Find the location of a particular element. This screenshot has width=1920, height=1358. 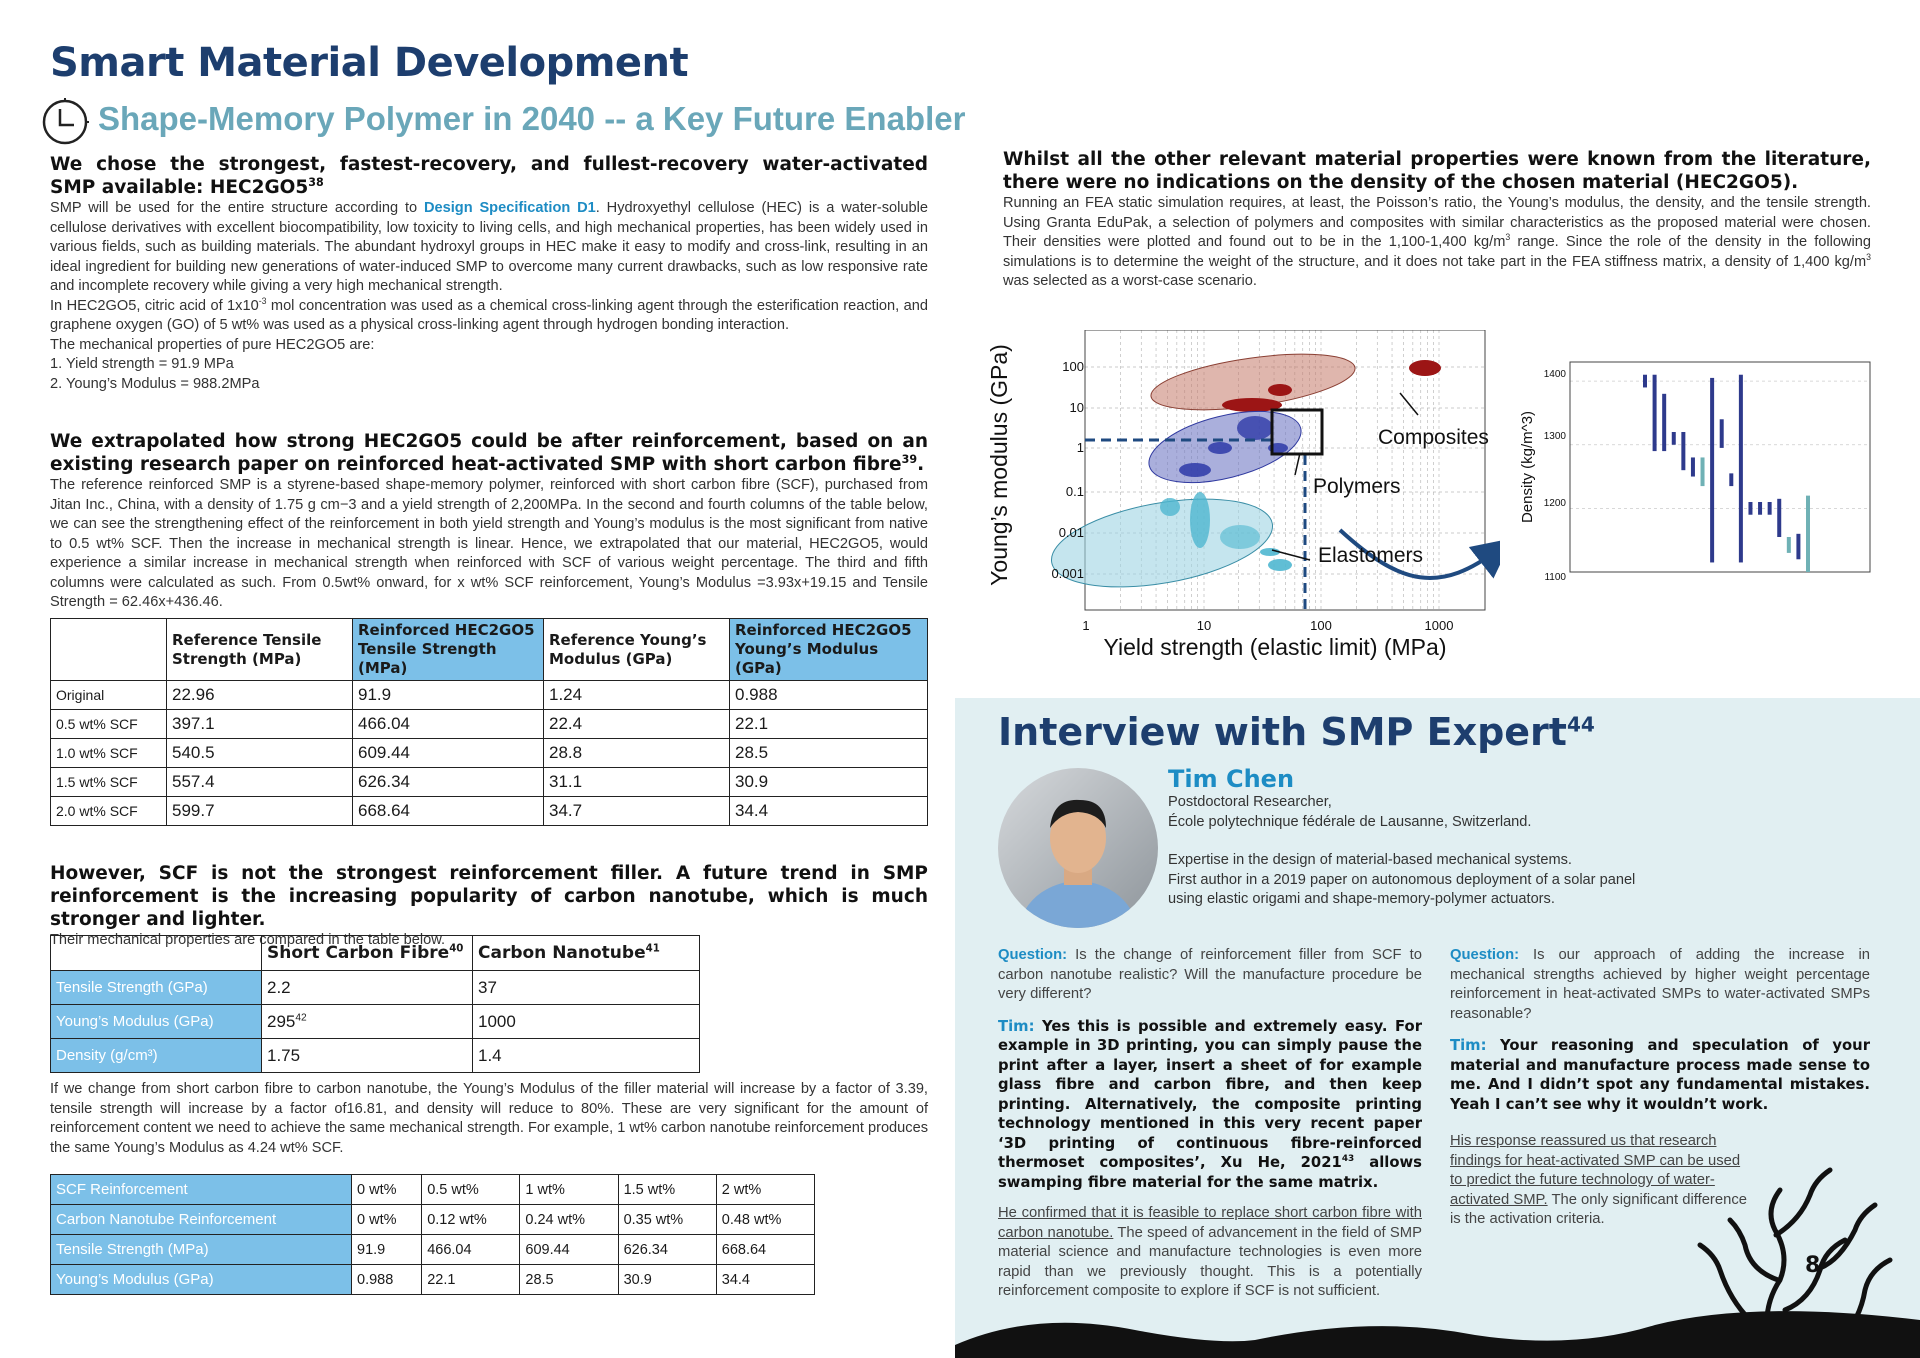

y-tick-label: 0.001 is located at coordinates (1067, 573).